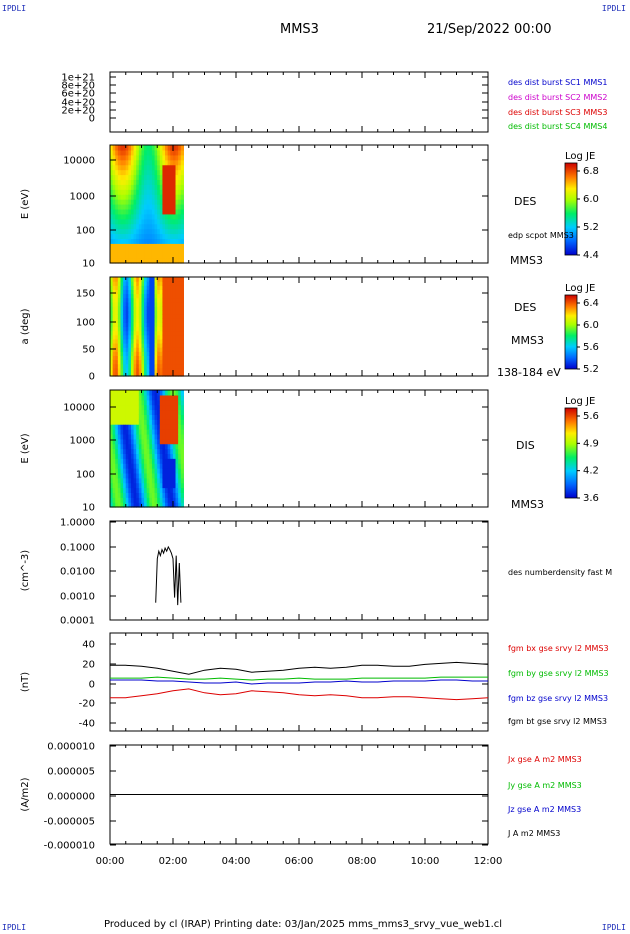 This screenshot has width=630, height=934. What do you see at coordinates (557, 82) in the screenshot?
I see `legend-entry: des dist burst SC1 MMS1` at bounding box center [557, 82].